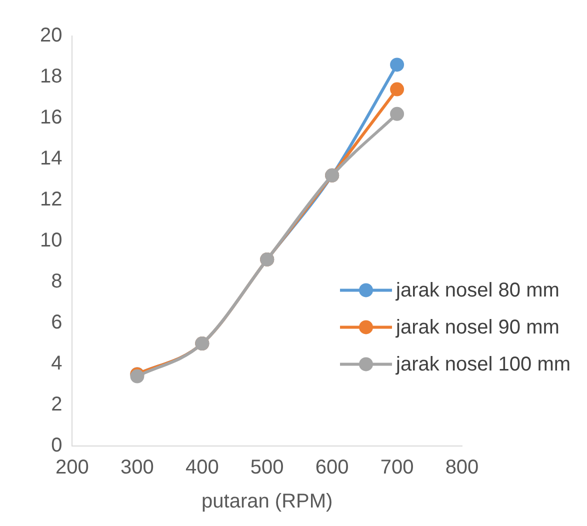 The image size is (587, 526). I want to click on y-tick-label: 10, so click(51, 241).